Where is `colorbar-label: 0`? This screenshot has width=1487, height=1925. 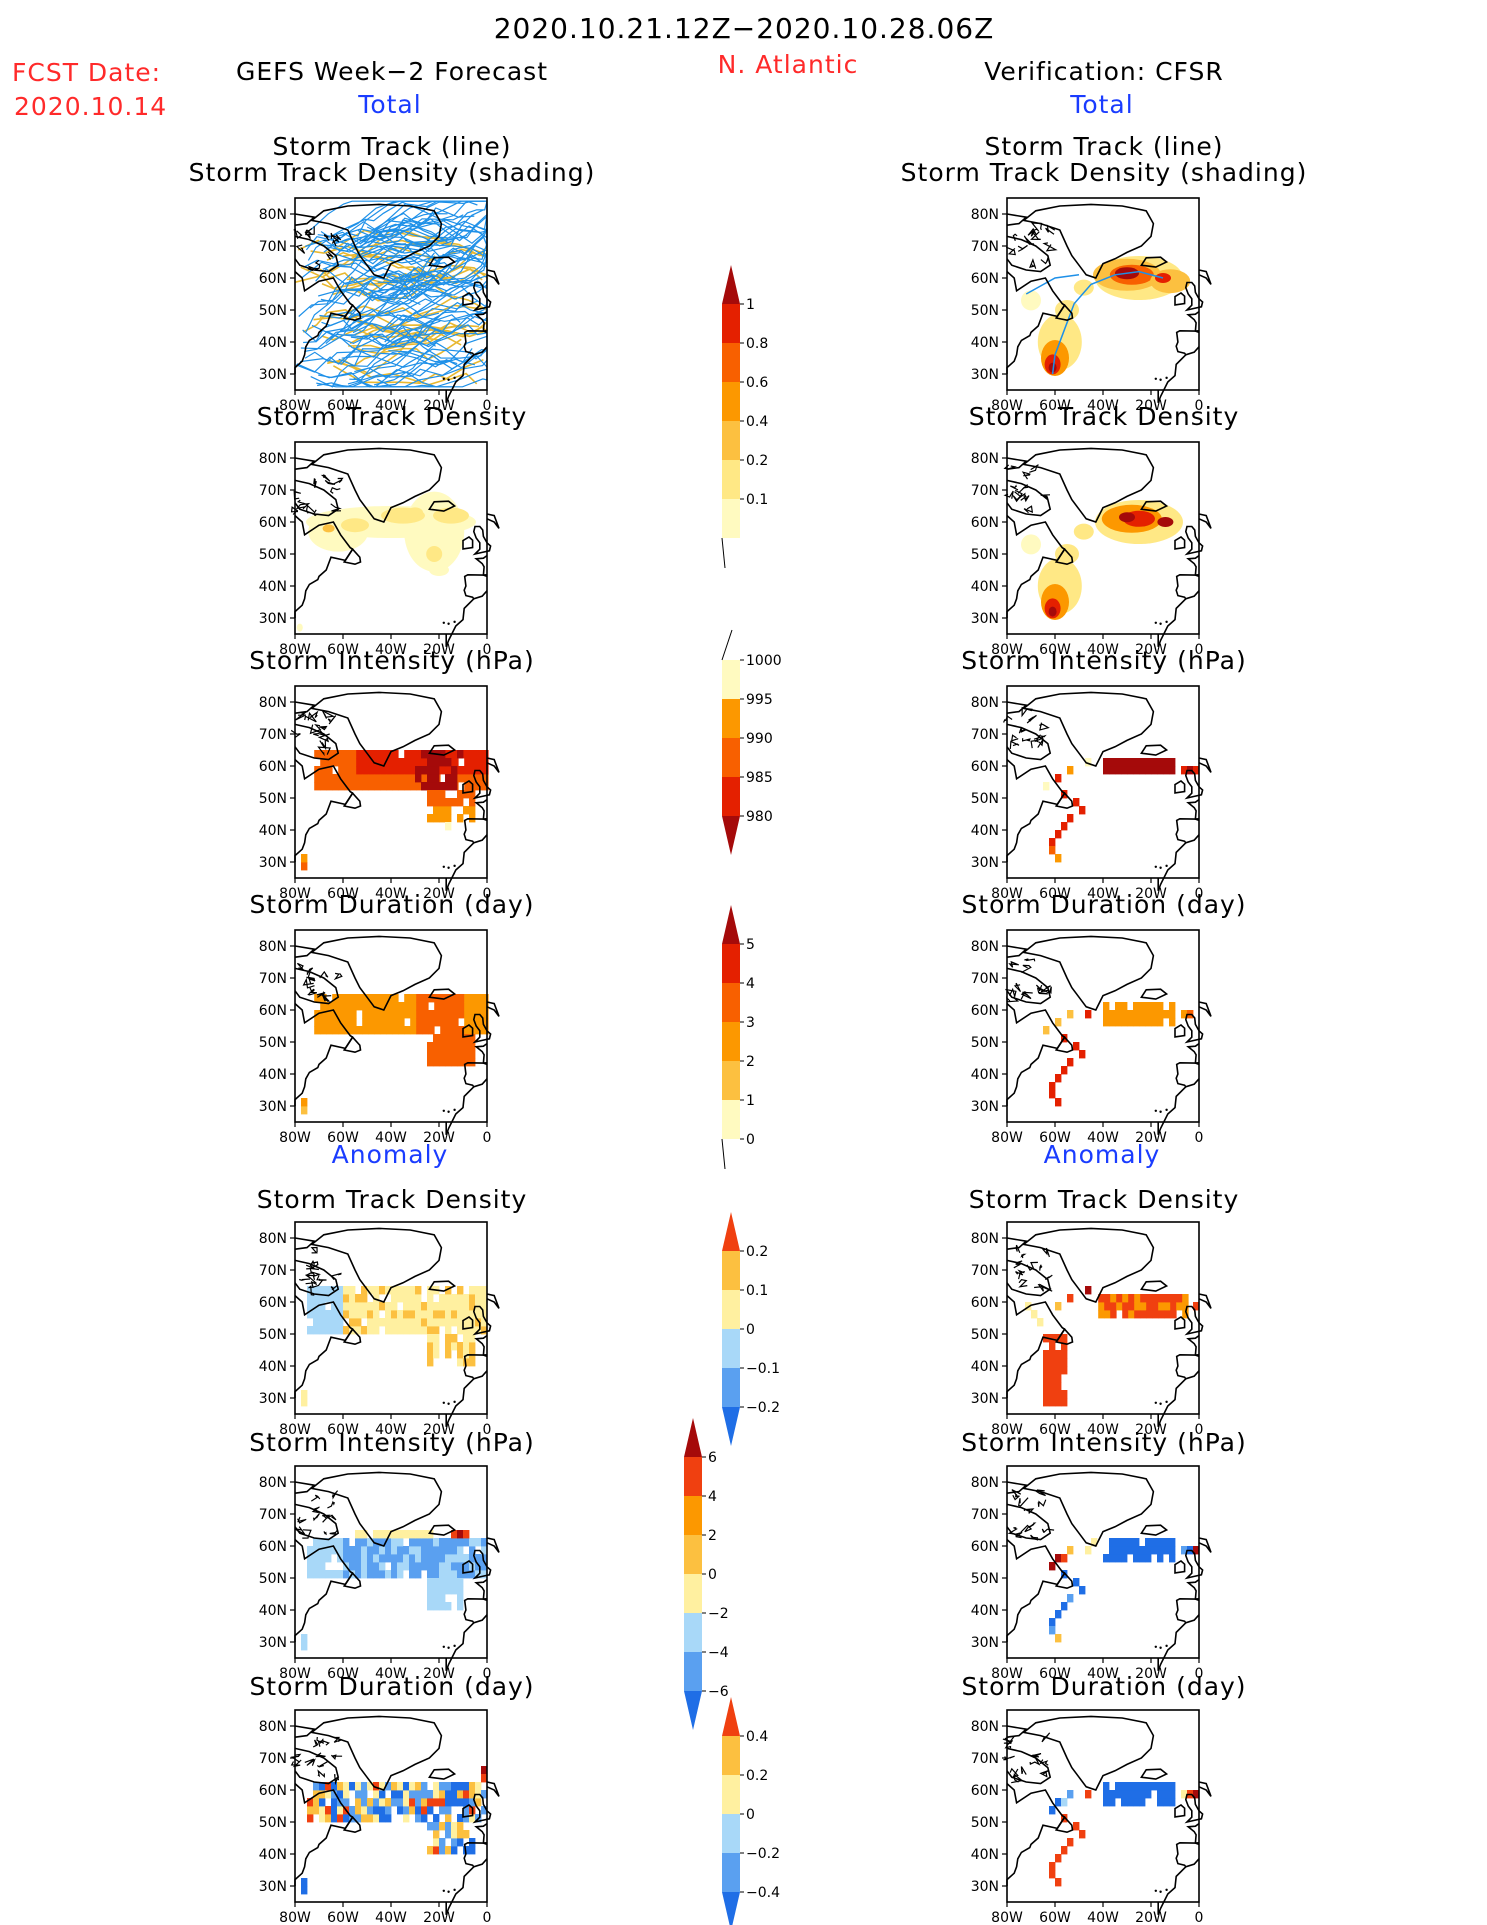 colorbar-label: 0 is located at coordinates (750, 1330).